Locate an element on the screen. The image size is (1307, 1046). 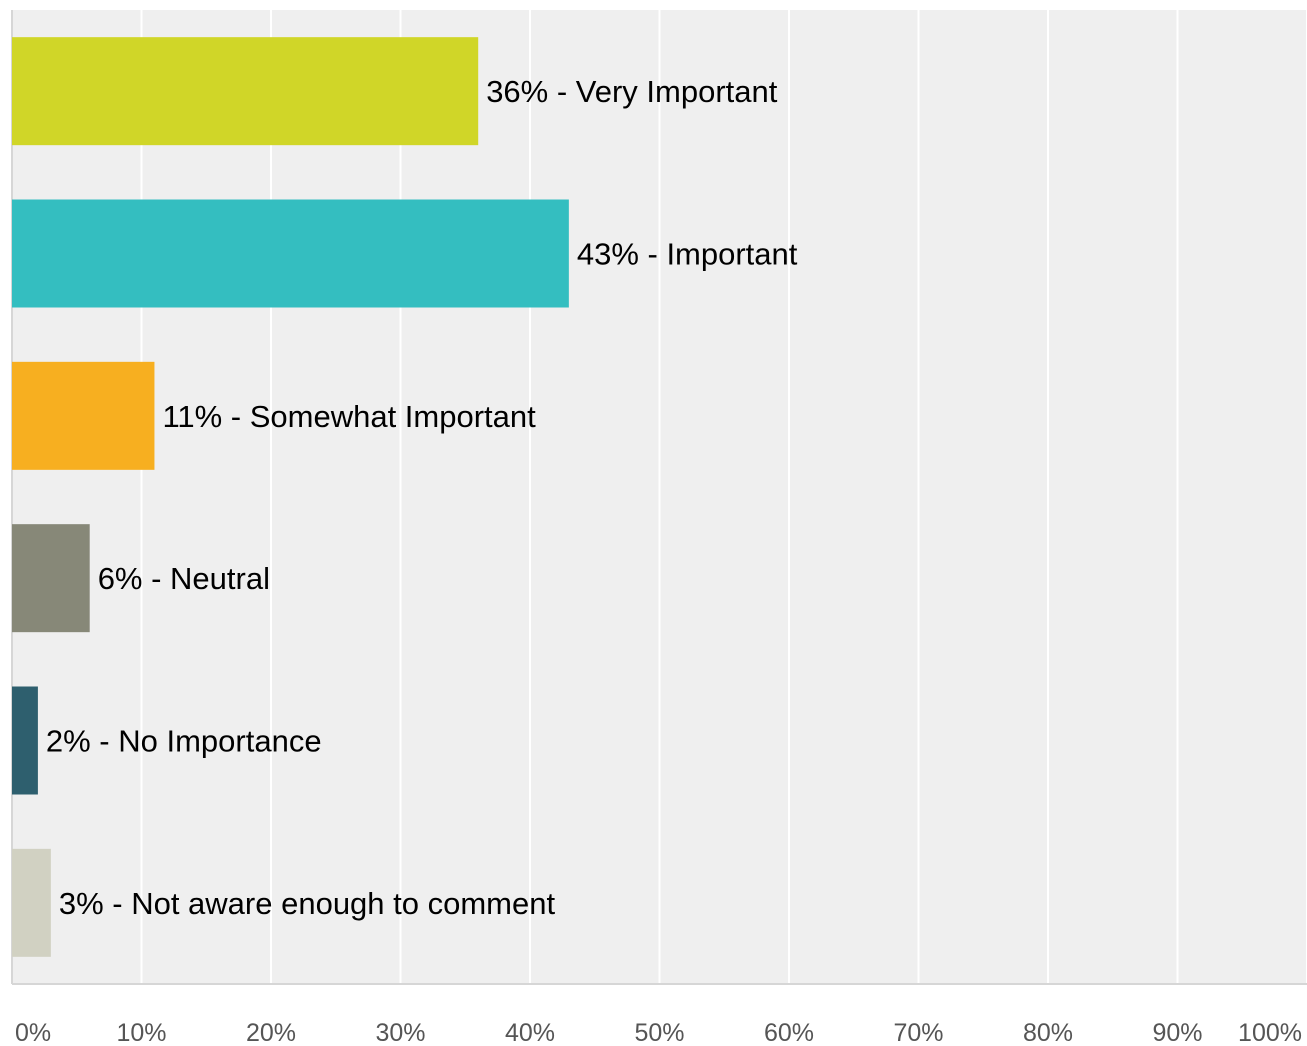
x-tick-label: 100% is located at coordinates (1270, 1032).